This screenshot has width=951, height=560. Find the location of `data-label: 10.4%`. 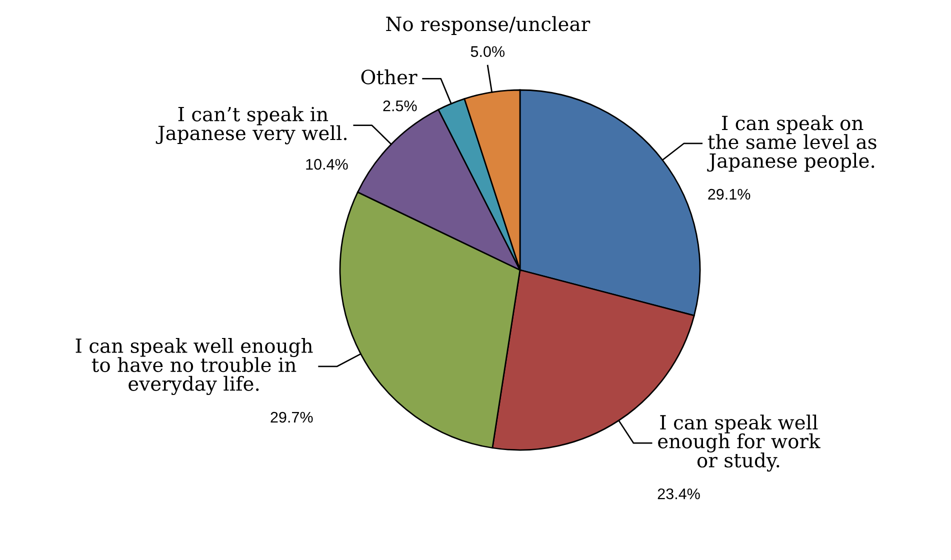

data-label: 10.4% is located at coordinates (327, 164).